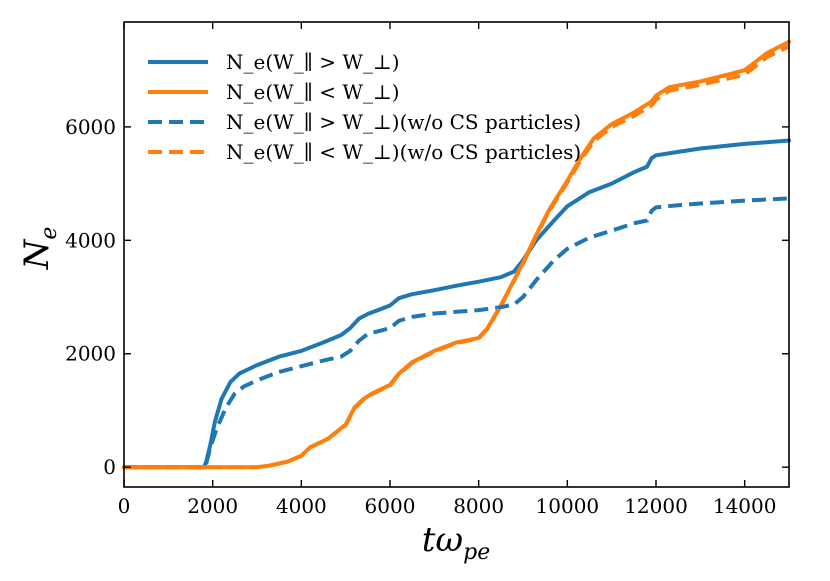  What do you see at coordinates (745, 506) in the screenshot?
I see `x-tick-label: 14000` at bounding box center [745, 506].